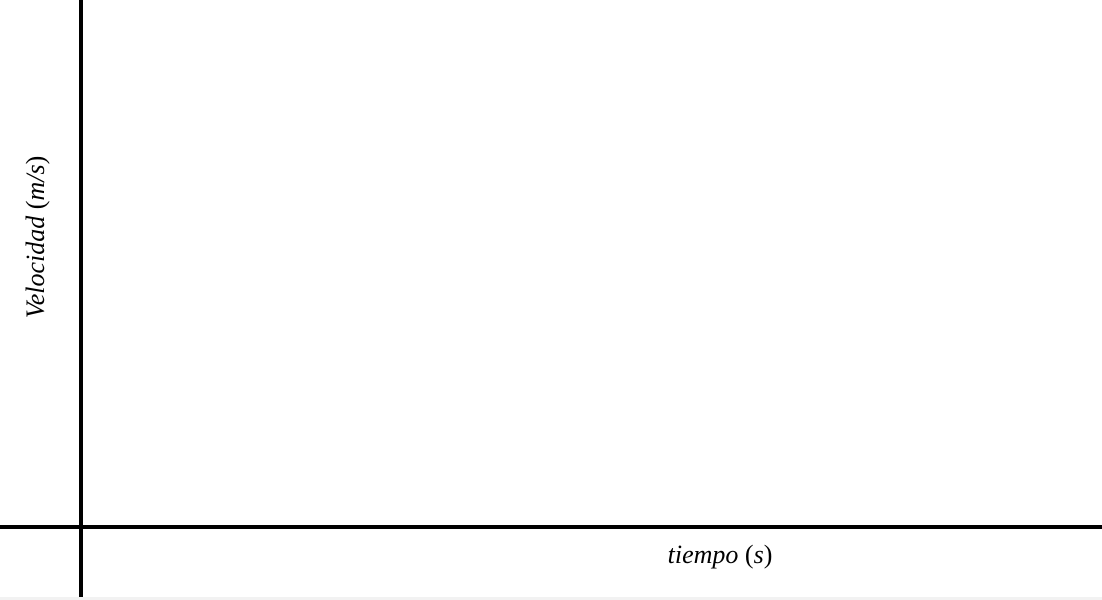 The height and width of the screenshot is (600, 1102). Describe the element at coordinates (35, 160) in the screenshot. I see `y-axis-label-unit-close: )` at that location.